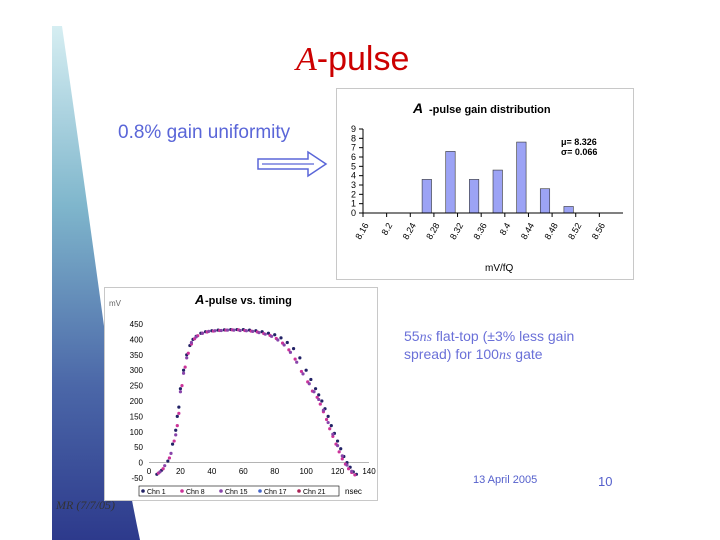  Describe the element at coordinates (579, 152) in the screenshot. I see `stat-sigma: σ= 0.066` at that location.